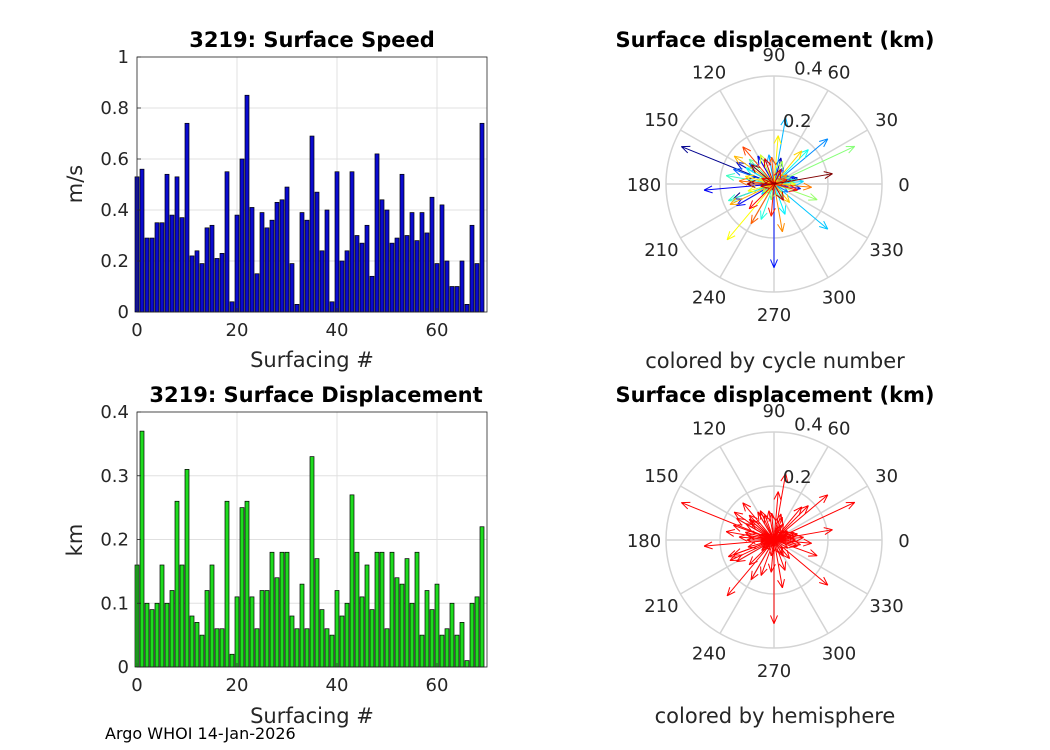  I want to click on angle-label: 30, so click(886, 476).